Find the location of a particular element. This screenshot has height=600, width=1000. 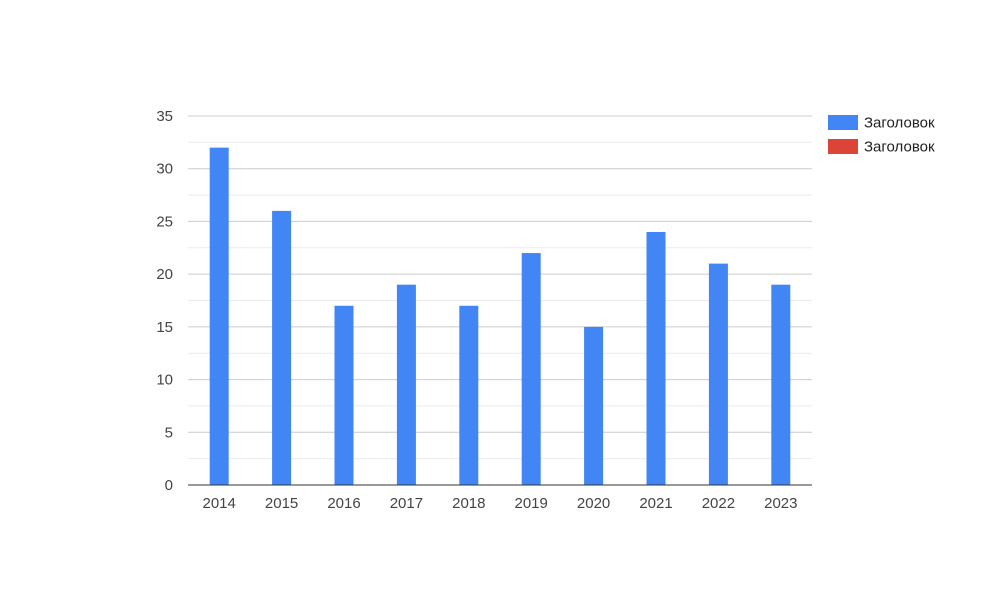

y-tick-label: 15 is located at coordinates (164, 327).